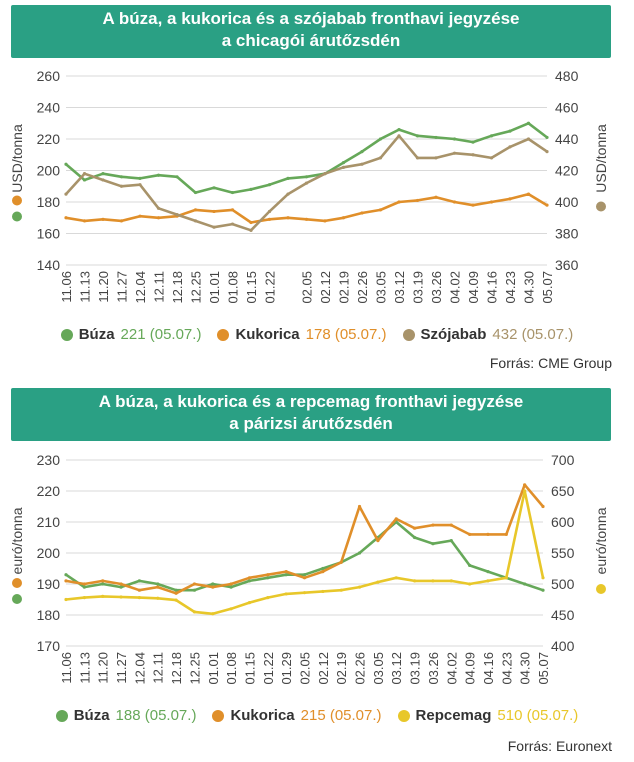  What do you see at coordinates (567, 139) in the screenshot?
I see `y-right-tick-label: 440` at bounding box center [567, 139].